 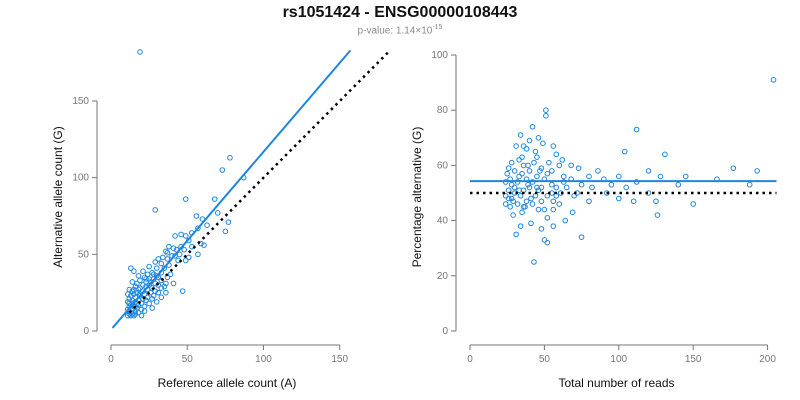 What do you see at coordinates (227, 383) in the screenshot?
I see `x-axis-title: Reference allele count (A)` at bounding box center [227, 383].